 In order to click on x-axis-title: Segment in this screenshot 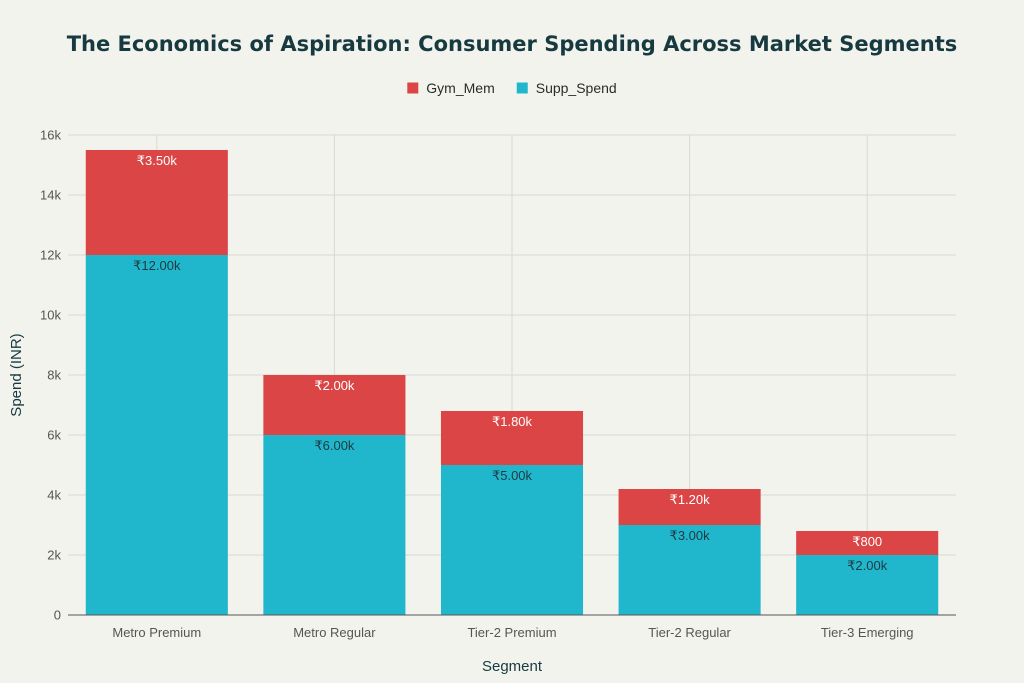, I will do `click(512, 666)`.